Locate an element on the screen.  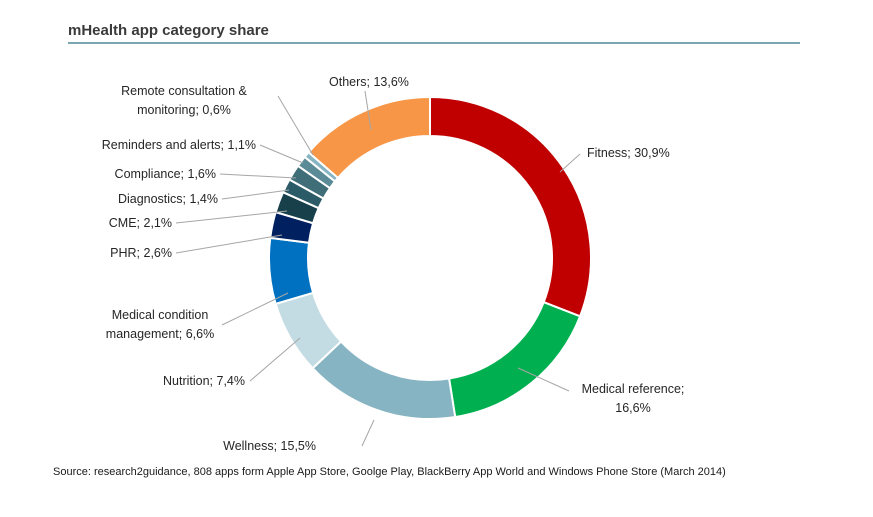
data-label: Reminders and alerts; 1,1% is located at coordinates (179, 145).